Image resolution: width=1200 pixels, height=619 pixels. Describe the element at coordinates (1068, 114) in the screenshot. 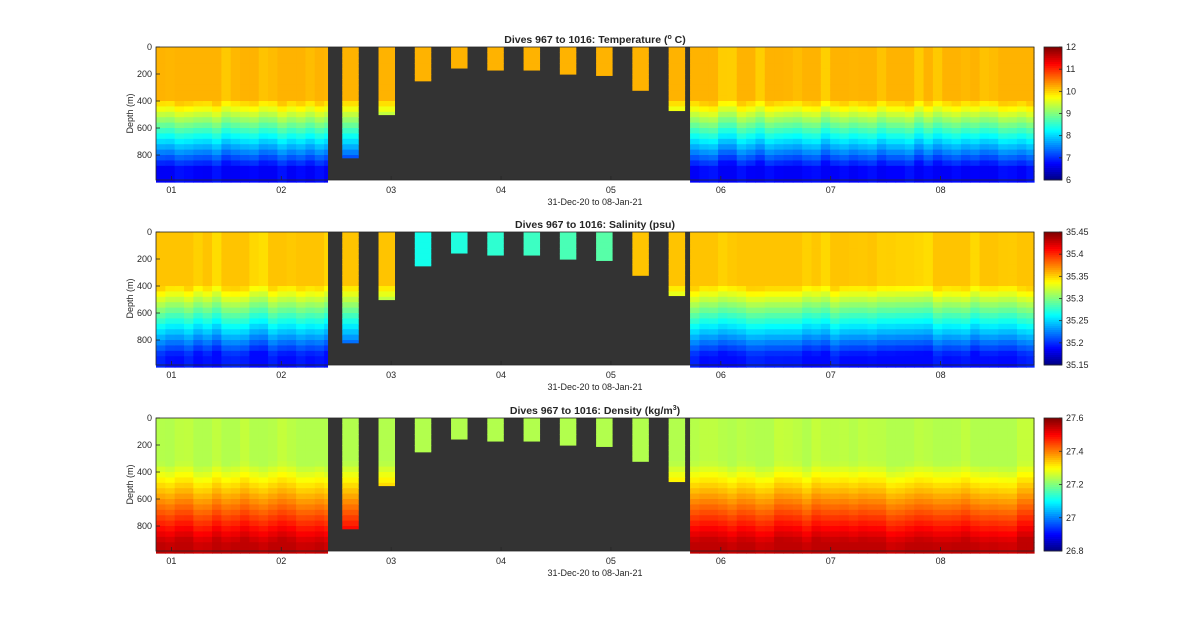

I see `colorbar-tick-label: 9` at that location.